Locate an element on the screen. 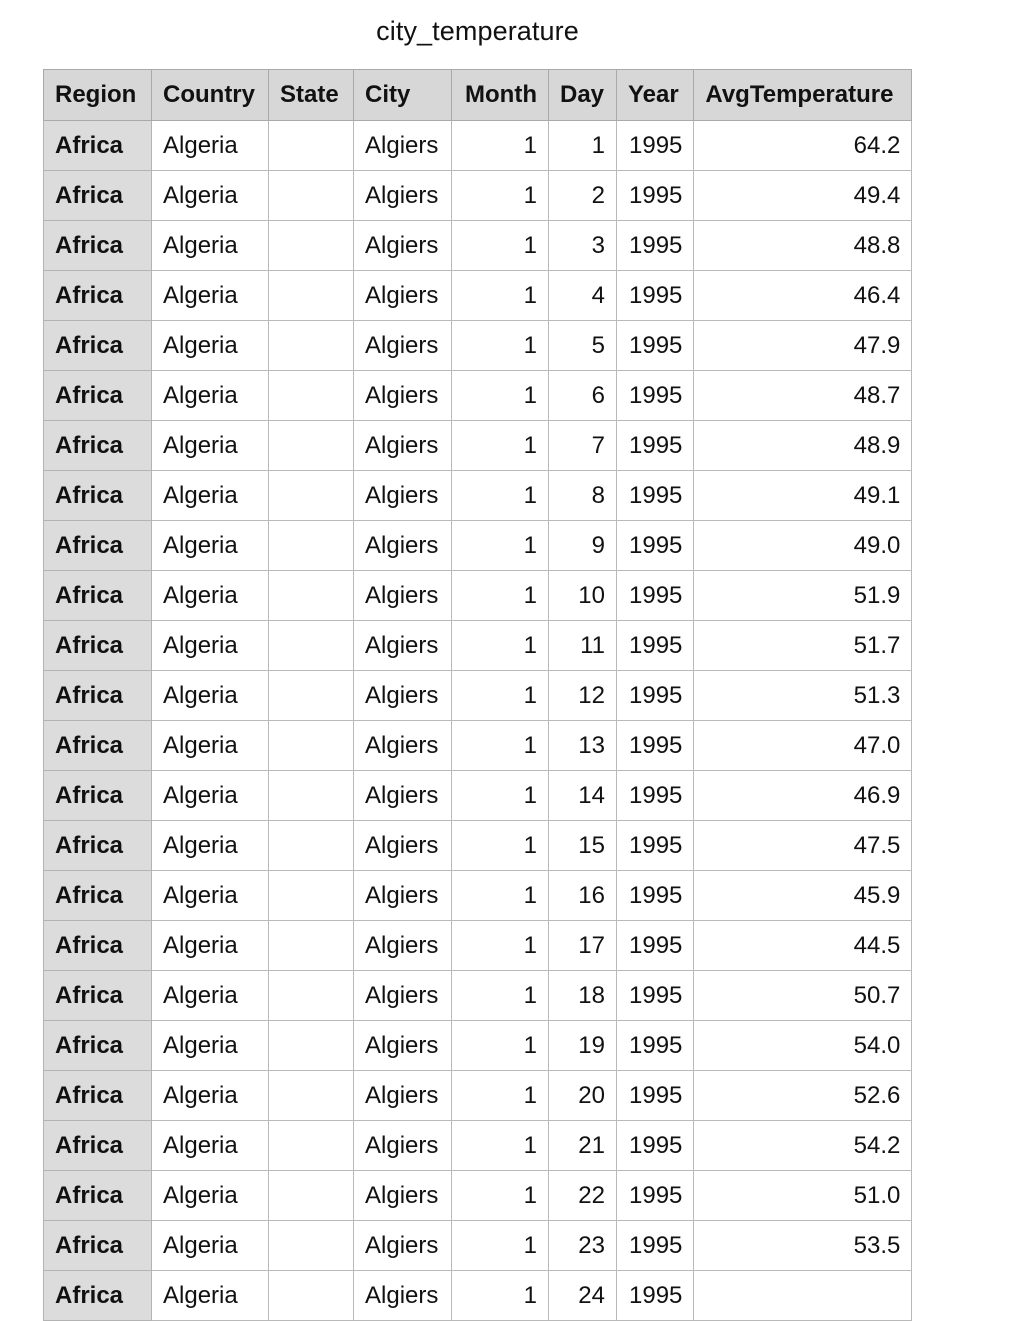 The image size is (1016, 1321). cell-avgtemperature: 50.7 is located at coordinates (803, 995).